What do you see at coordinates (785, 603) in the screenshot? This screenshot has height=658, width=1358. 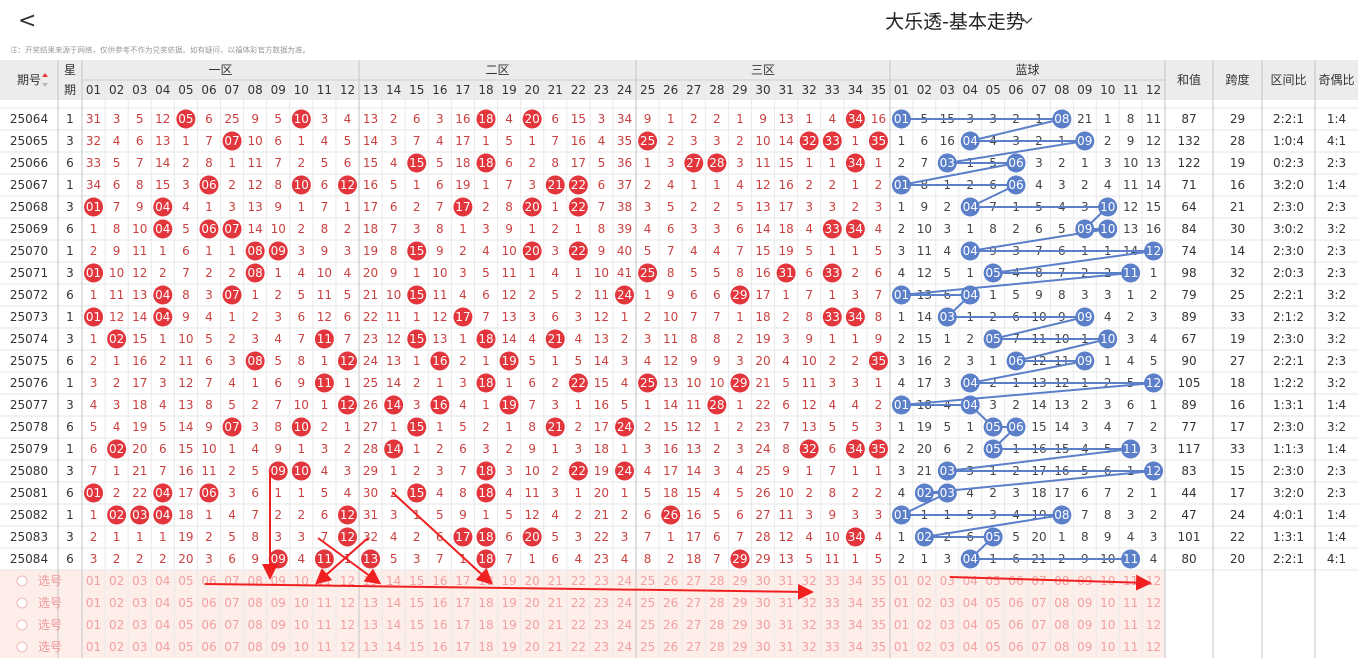 I see `picker-number: 31` at bounding box center [785, 603].